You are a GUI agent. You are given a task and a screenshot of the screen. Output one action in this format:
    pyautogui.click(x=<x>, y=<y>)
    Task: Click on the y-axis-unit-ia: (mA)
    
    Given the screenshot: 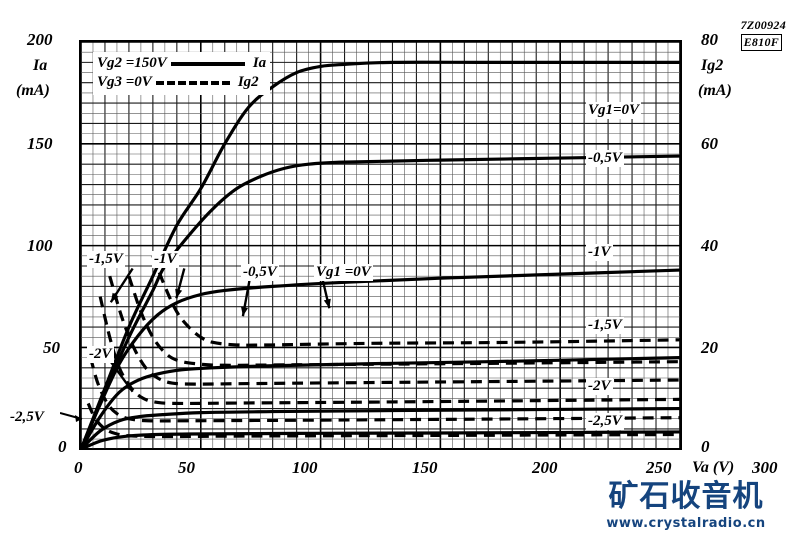 What is the action you would take?
    pyautogui.click(x=33, y=90)
    